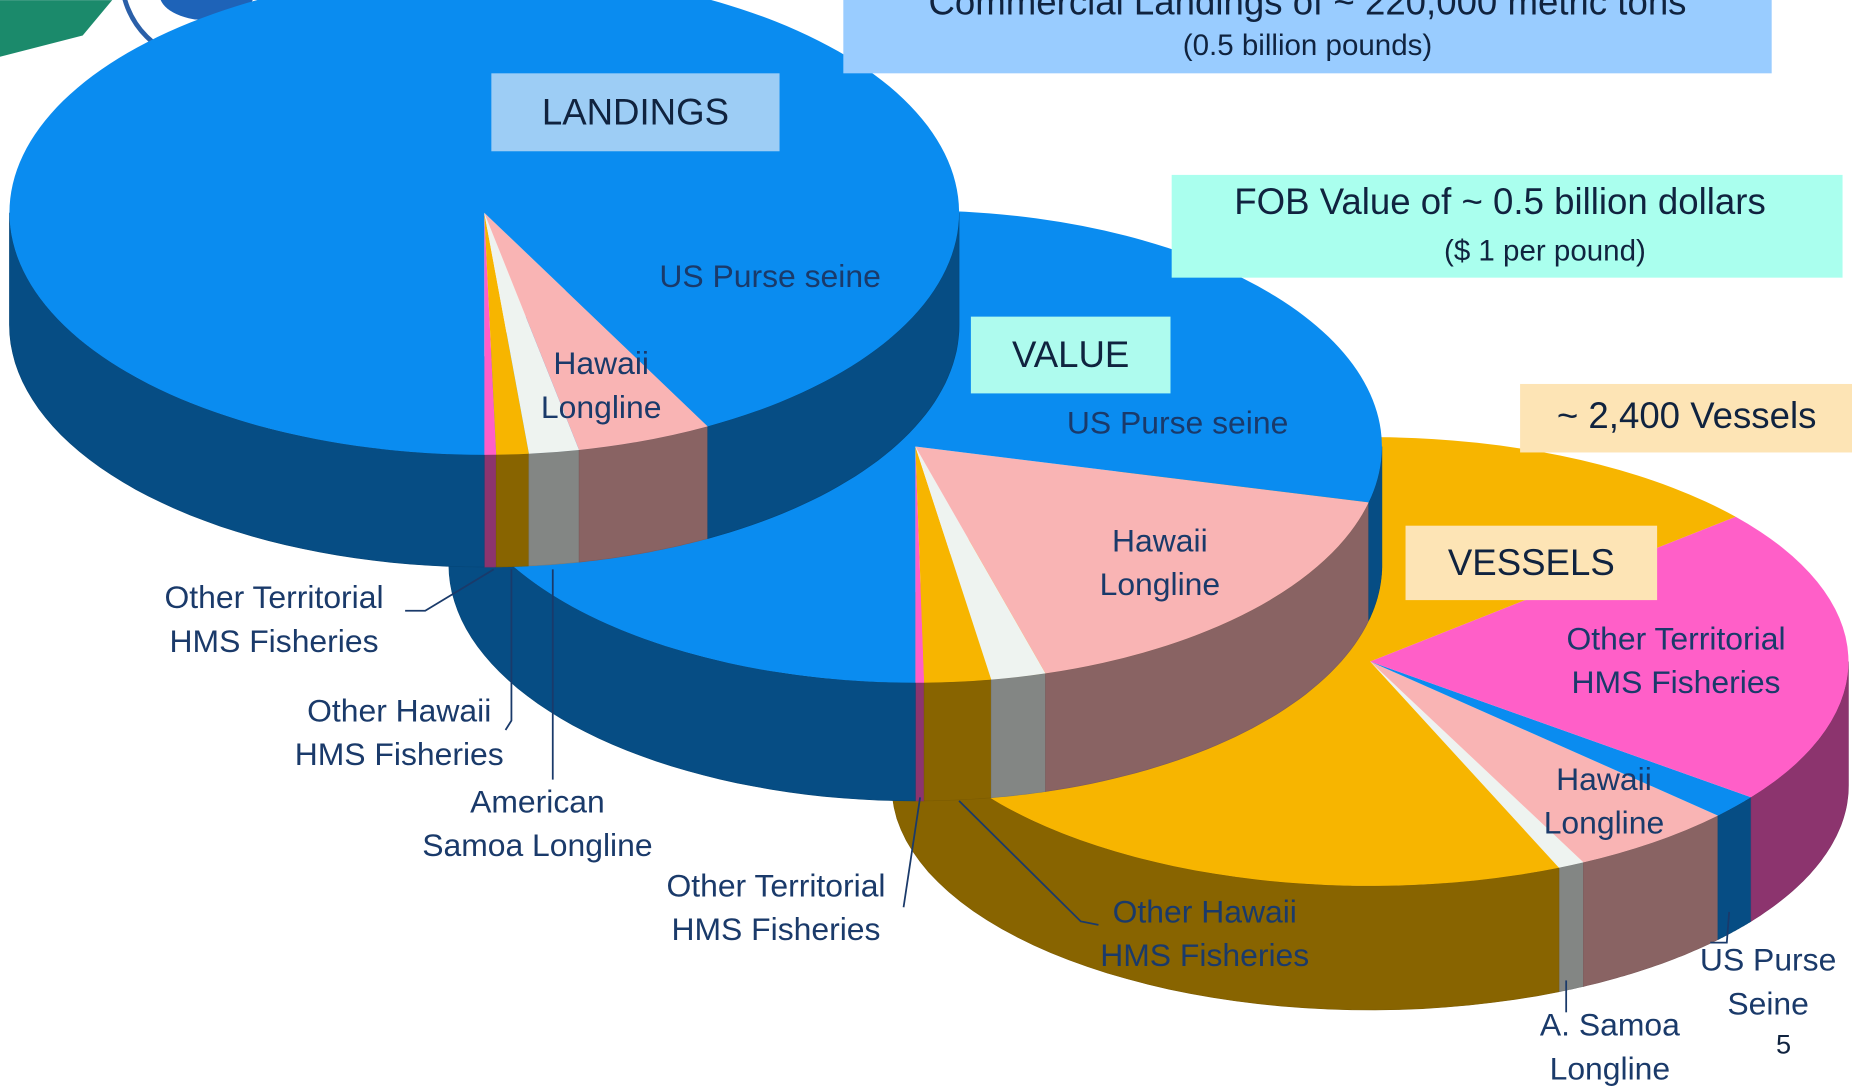  I want to click on chart-title: VESSELS, so click(1531, 562).